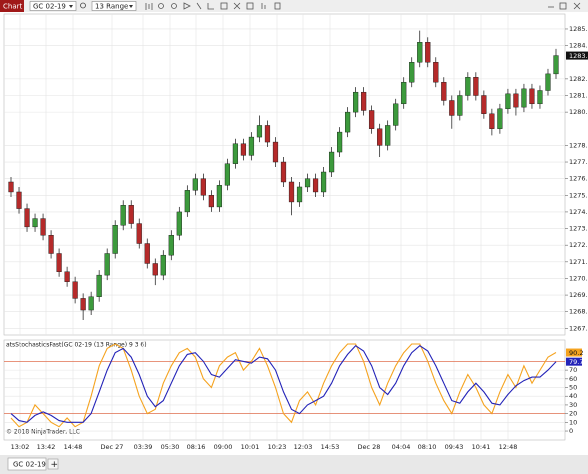 This screenshot has height=474, width=588. Describe the element at coordinates (303, 447) in the screenshot. I see `x-tick-label: 12:03` at that location.